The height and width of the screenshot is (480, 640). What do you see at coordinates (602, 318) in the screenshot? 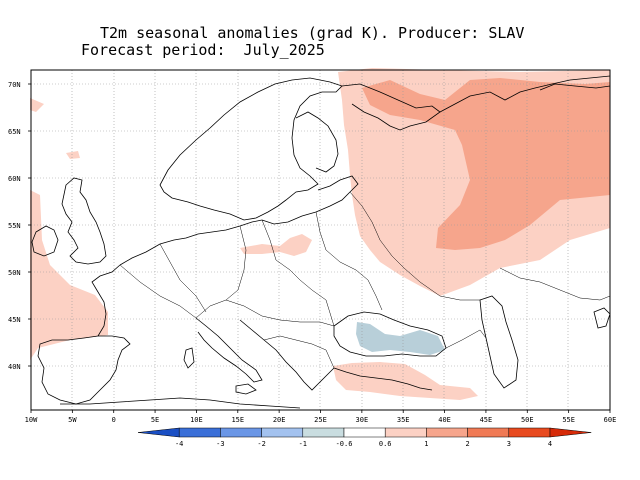
I see `aral-sea-coast` at bounding box center [602, 318].